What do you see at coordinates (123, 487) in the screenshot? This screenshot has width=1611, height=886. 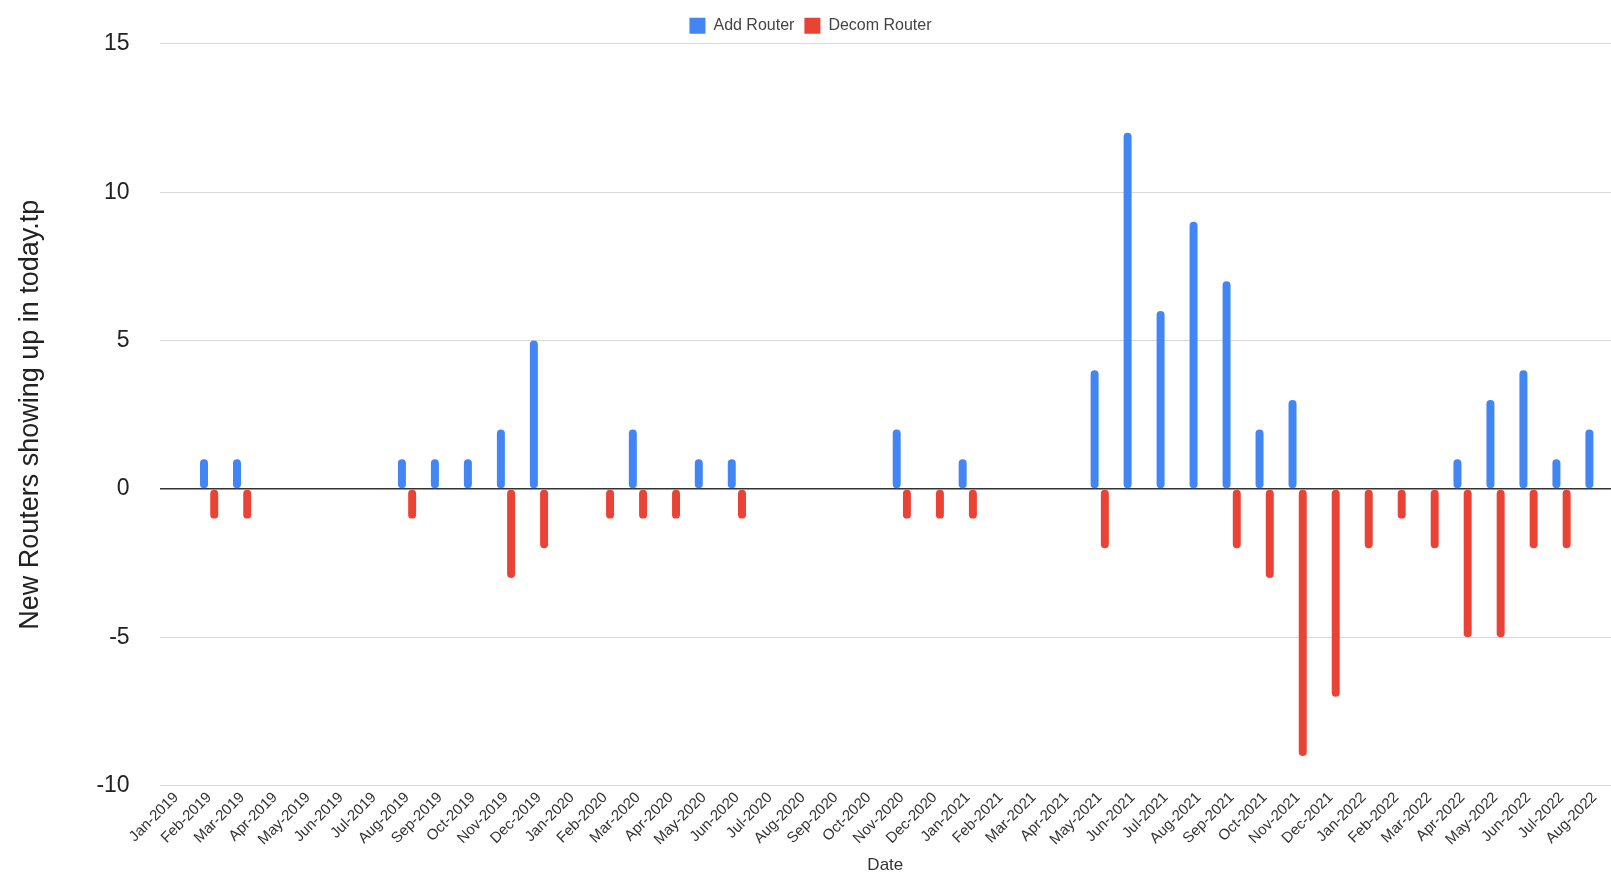 I see `y-tick-label: 0` at bounding box center [123, 487].